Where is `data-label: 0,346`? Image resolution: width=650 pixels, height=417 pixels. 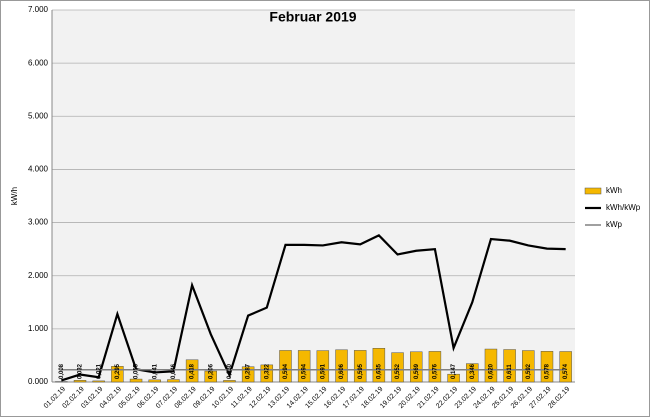
data-label: 0,346 is located at coordinates (473, 371).